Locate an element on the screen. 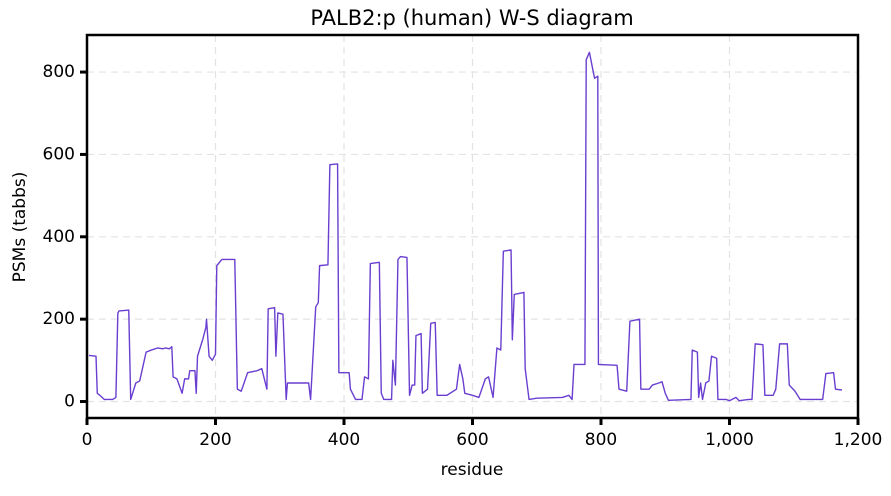 This screenshot has height=496, width=891. x-tick-label: 1,000 is located at coordinates (729, 440).